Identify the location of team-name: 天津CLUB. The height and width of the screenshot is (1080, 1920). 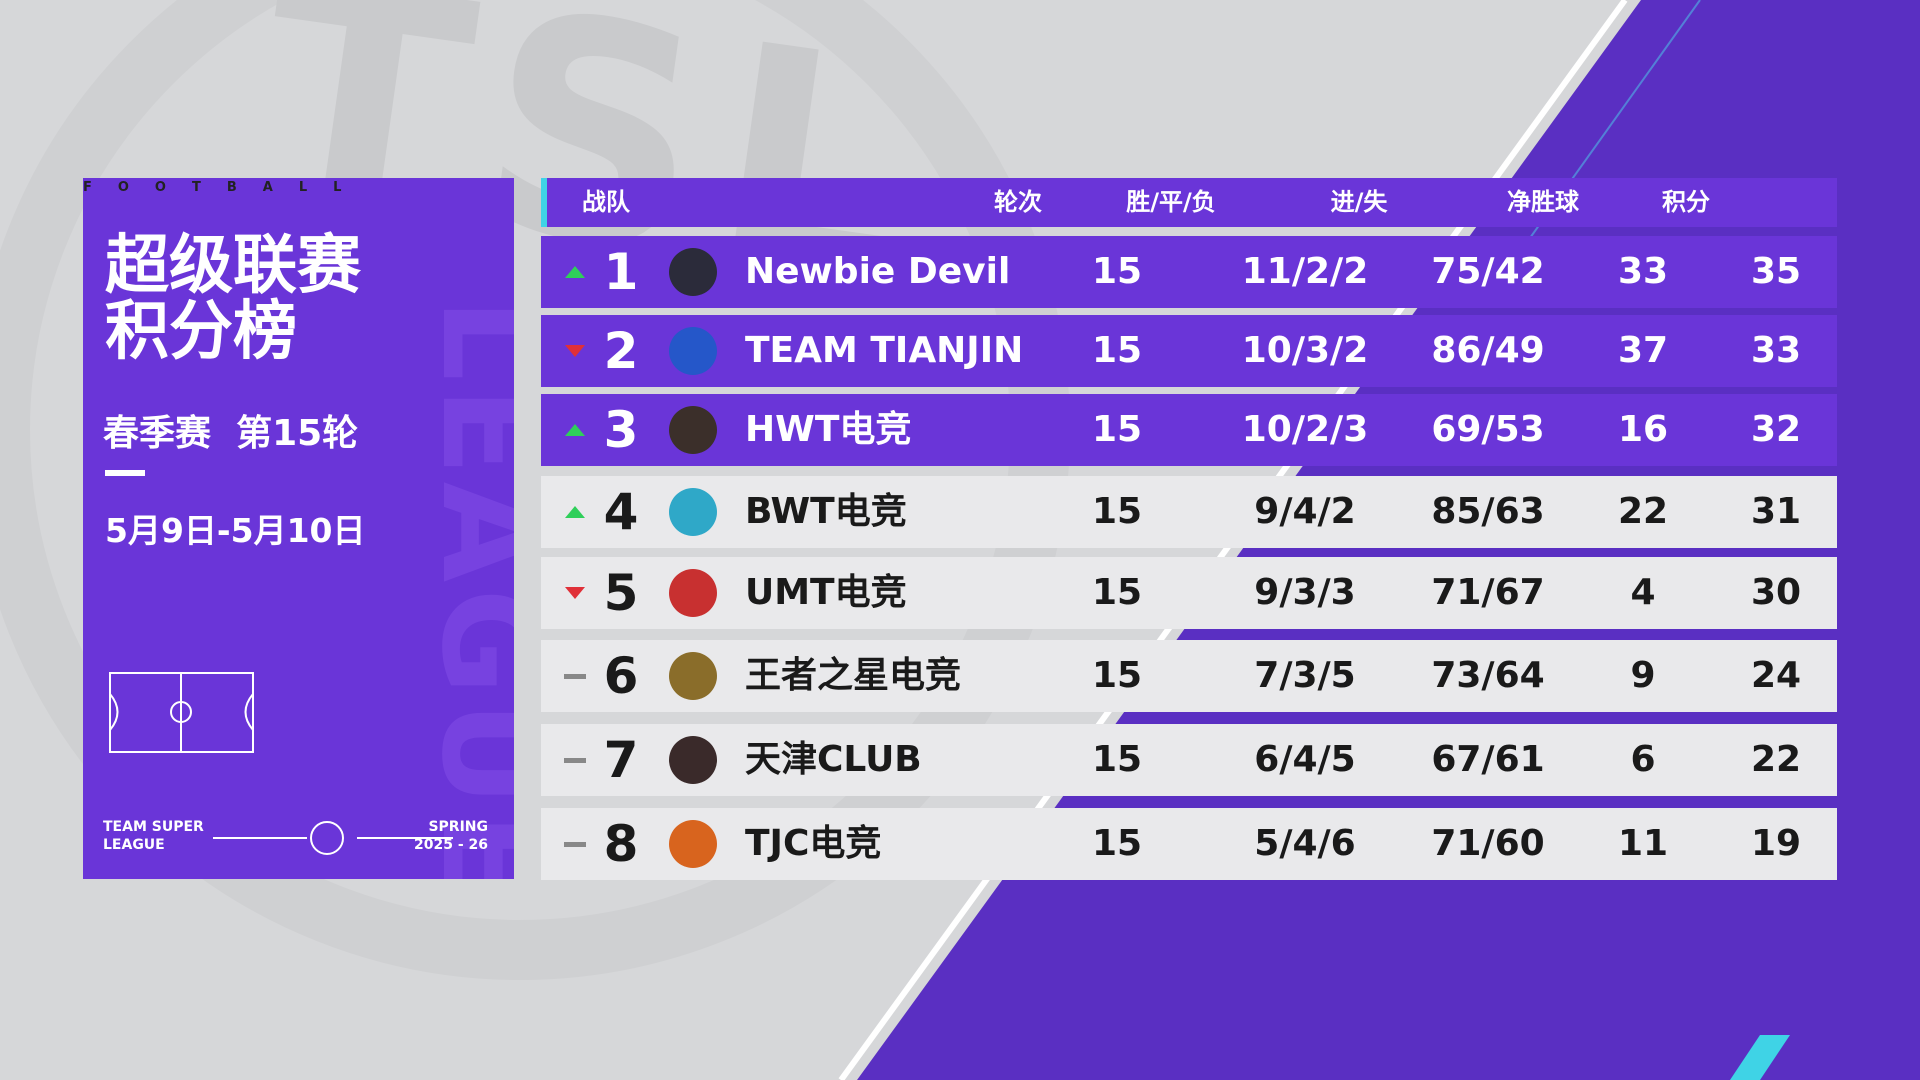
(833, 759).